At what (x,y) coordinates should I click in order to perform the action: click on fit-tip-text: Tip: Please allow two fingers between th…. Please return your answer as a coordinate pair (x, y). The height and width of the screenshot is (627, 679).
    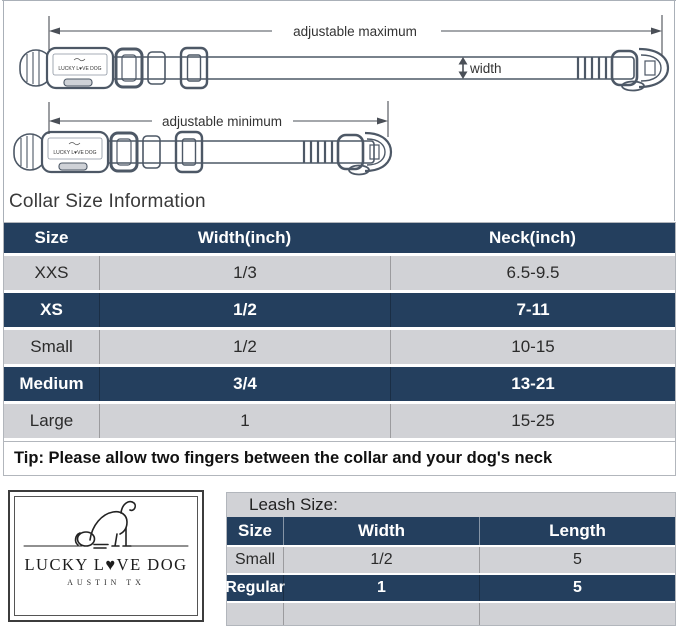
    Looking at the image, I should click on (339, 458).